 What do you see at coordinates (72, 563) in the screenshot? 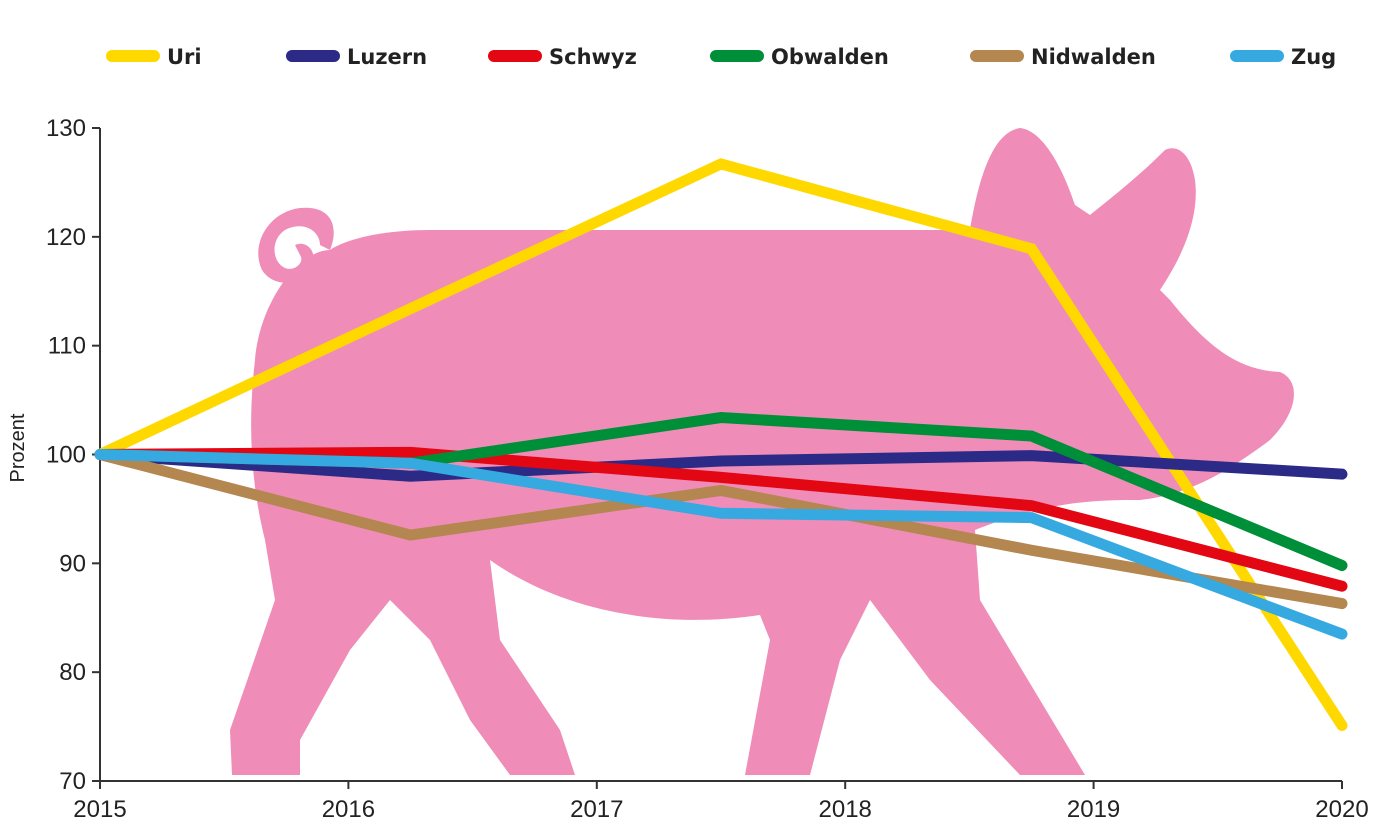
I see `y-tick-label: 90` at bounding box center [72, 563].